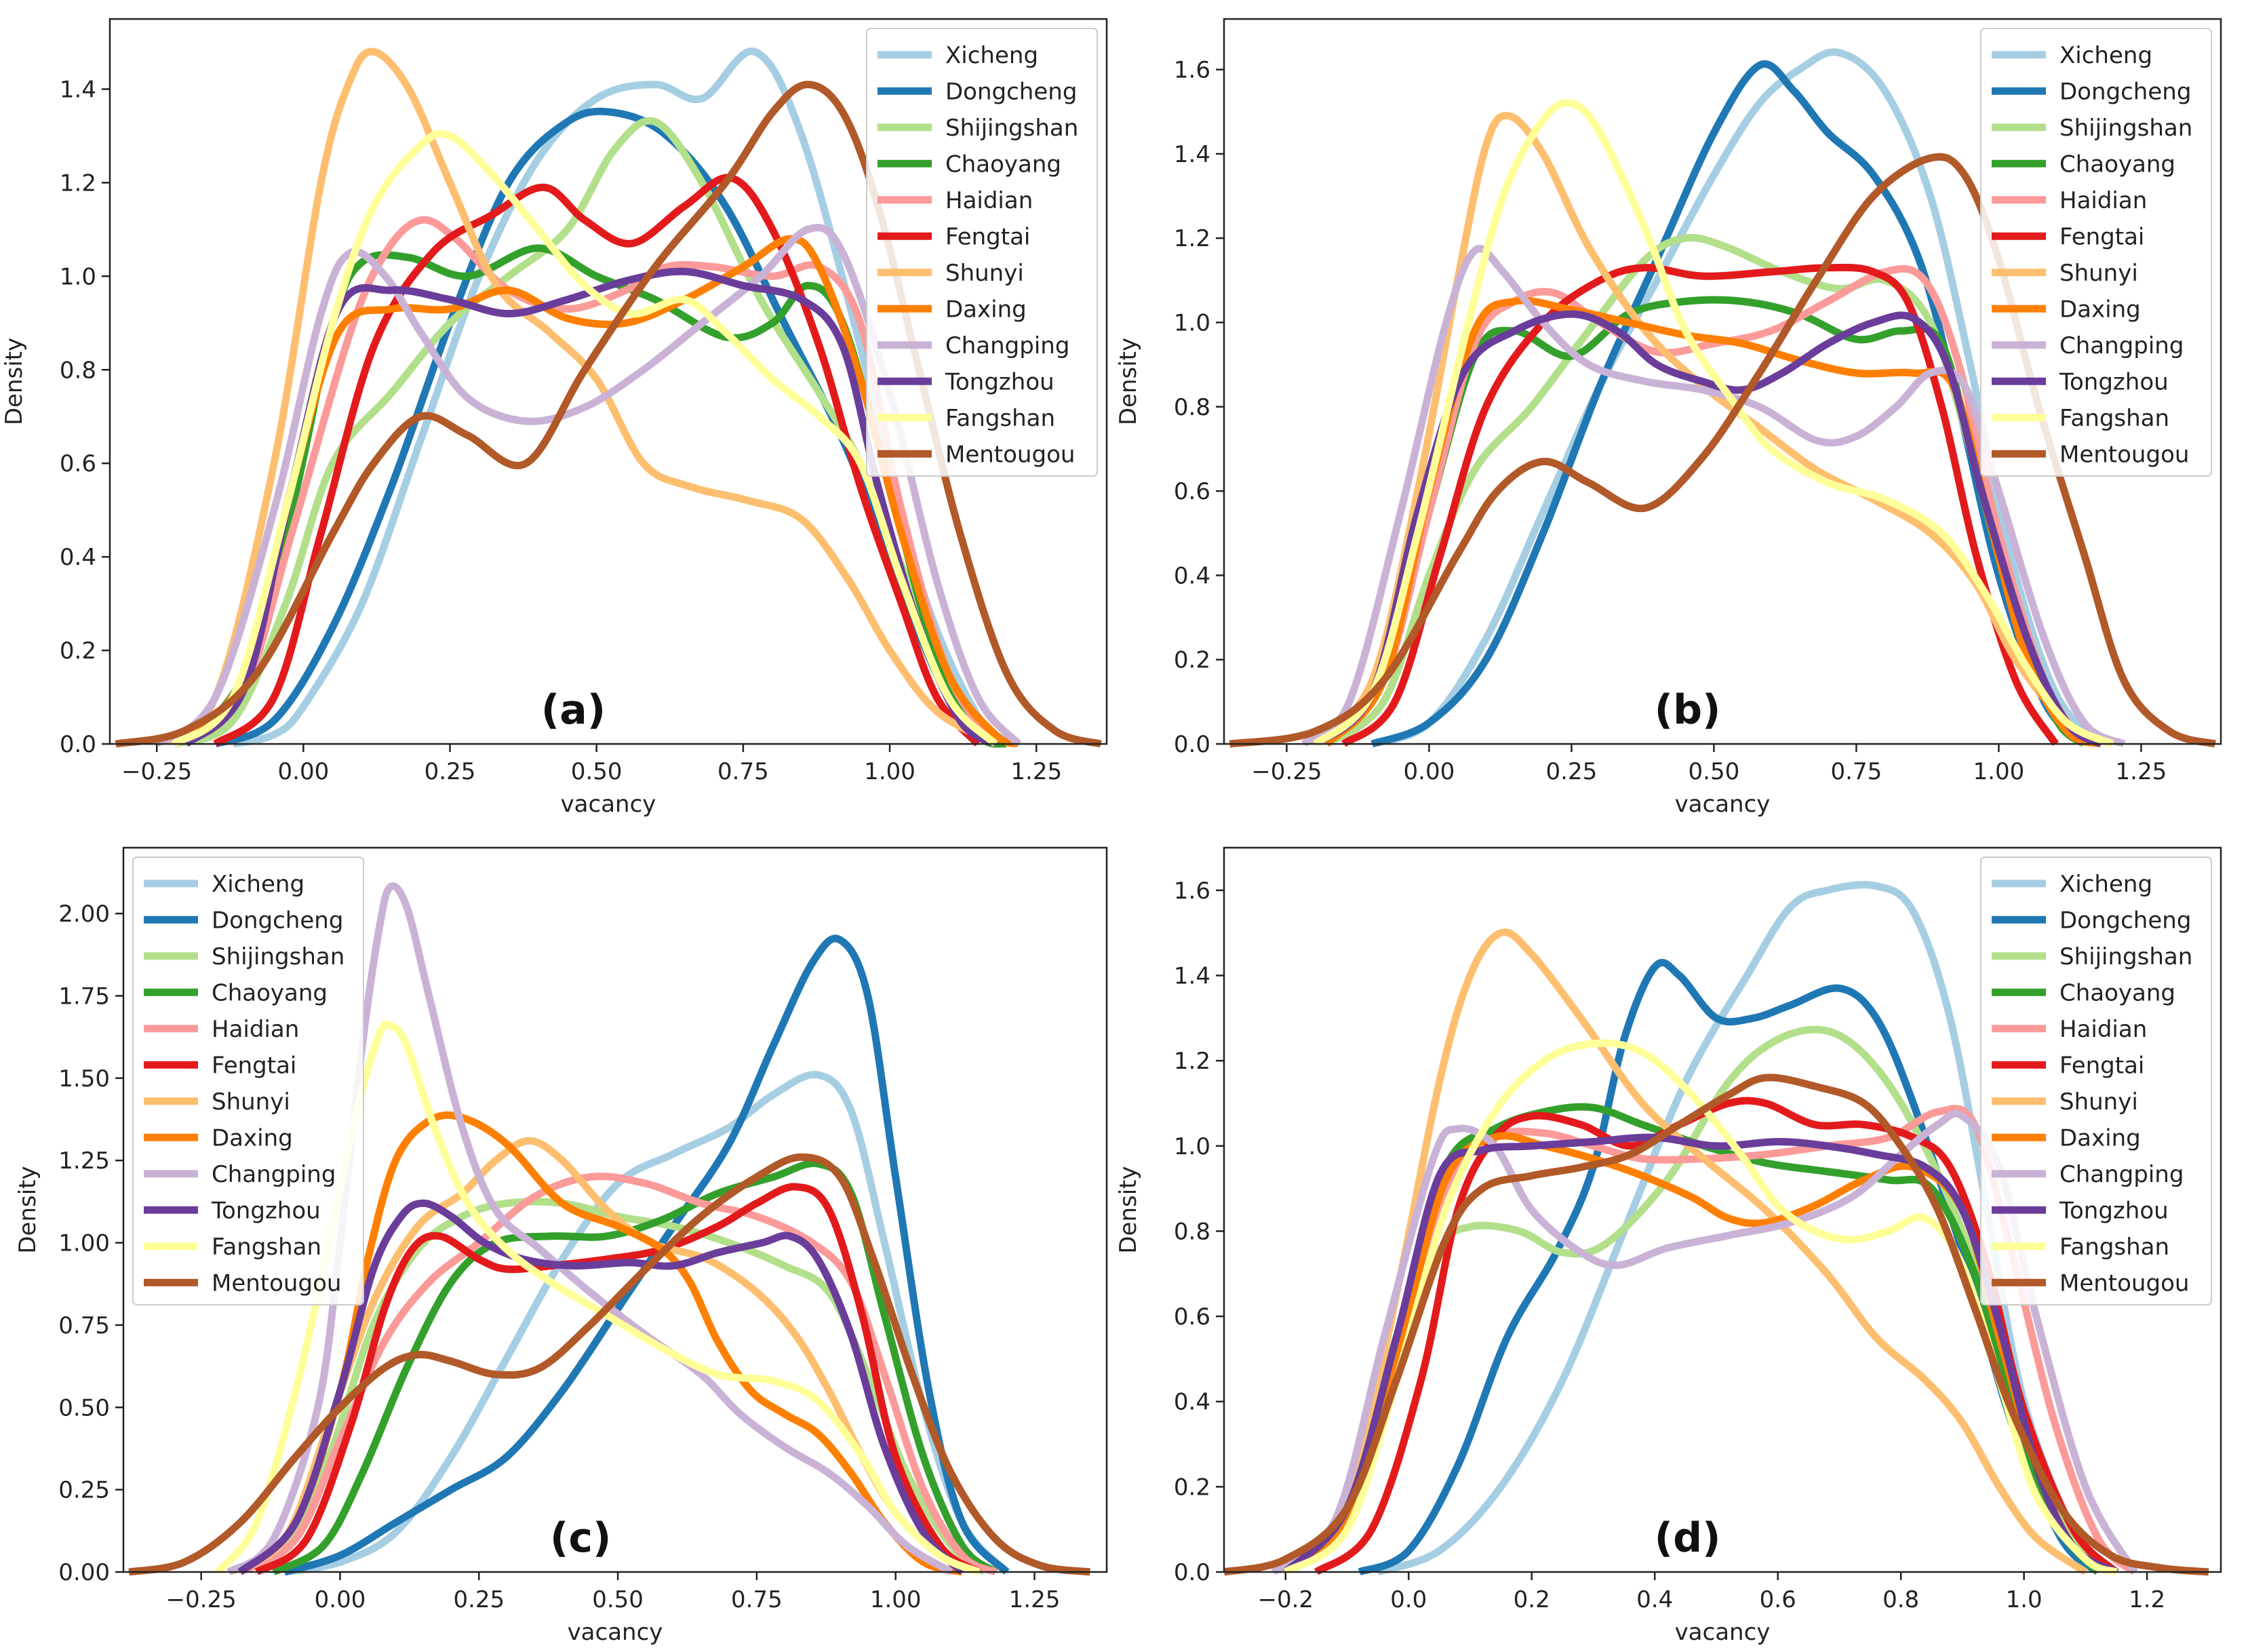  I want to click on x-tick-label: 0.50, so click(1714, 771).